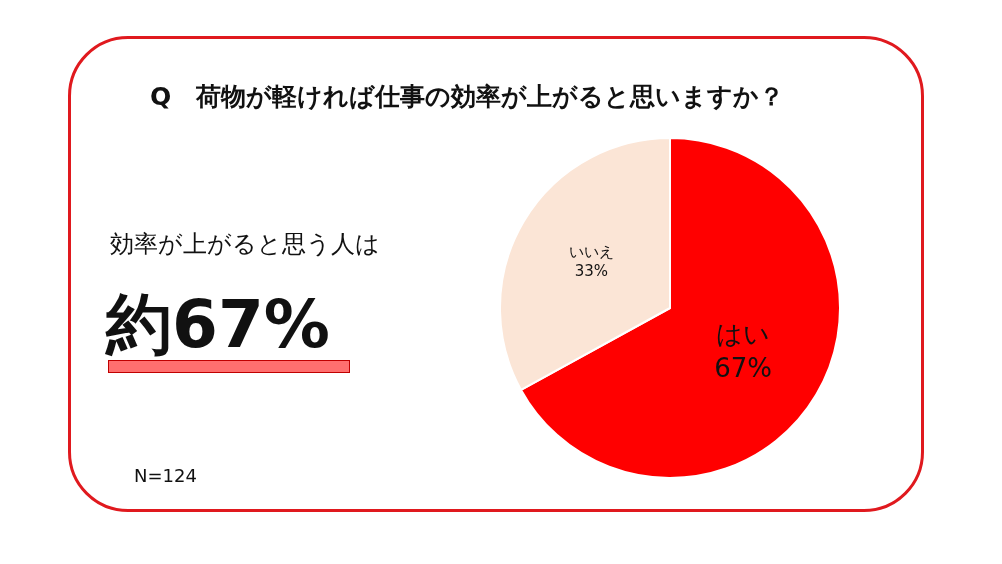  What do you see at coordinates (467, 97) in the screenshot?
I see `chart-title: Q 荷物が軽ければ仕事の効率が上がると思いますか？` at bounding box center [467, 97].